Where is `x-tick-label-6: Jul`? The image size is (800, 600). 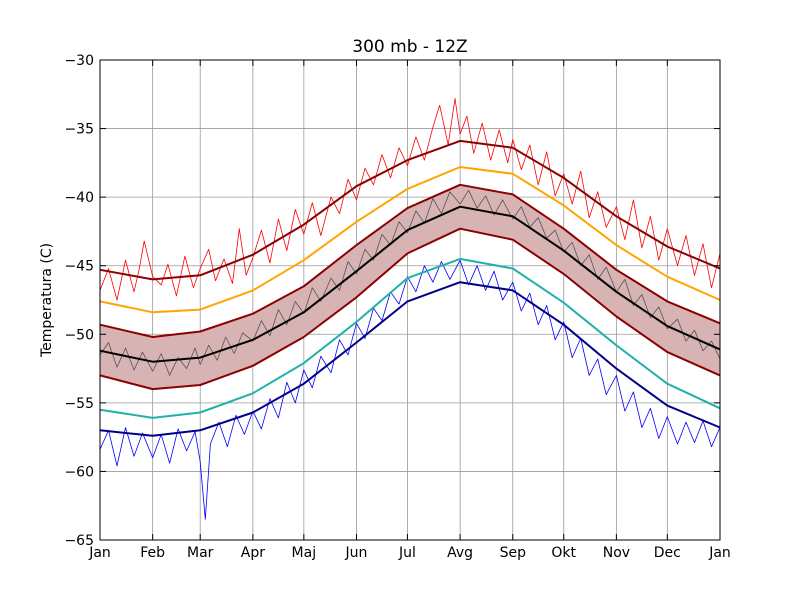 x-tick-label-6: Jul is located at coordinates (407, 553).